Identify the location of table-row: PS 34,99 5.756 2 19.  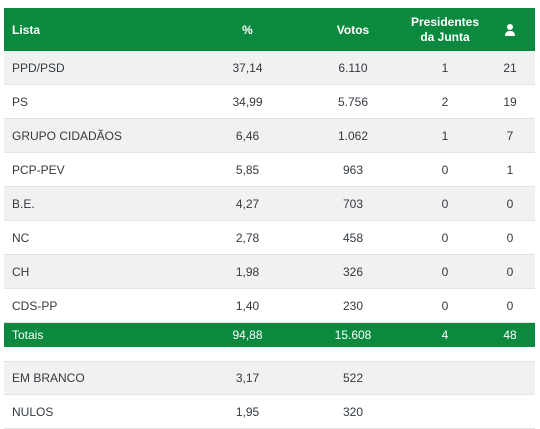
(269, 102).